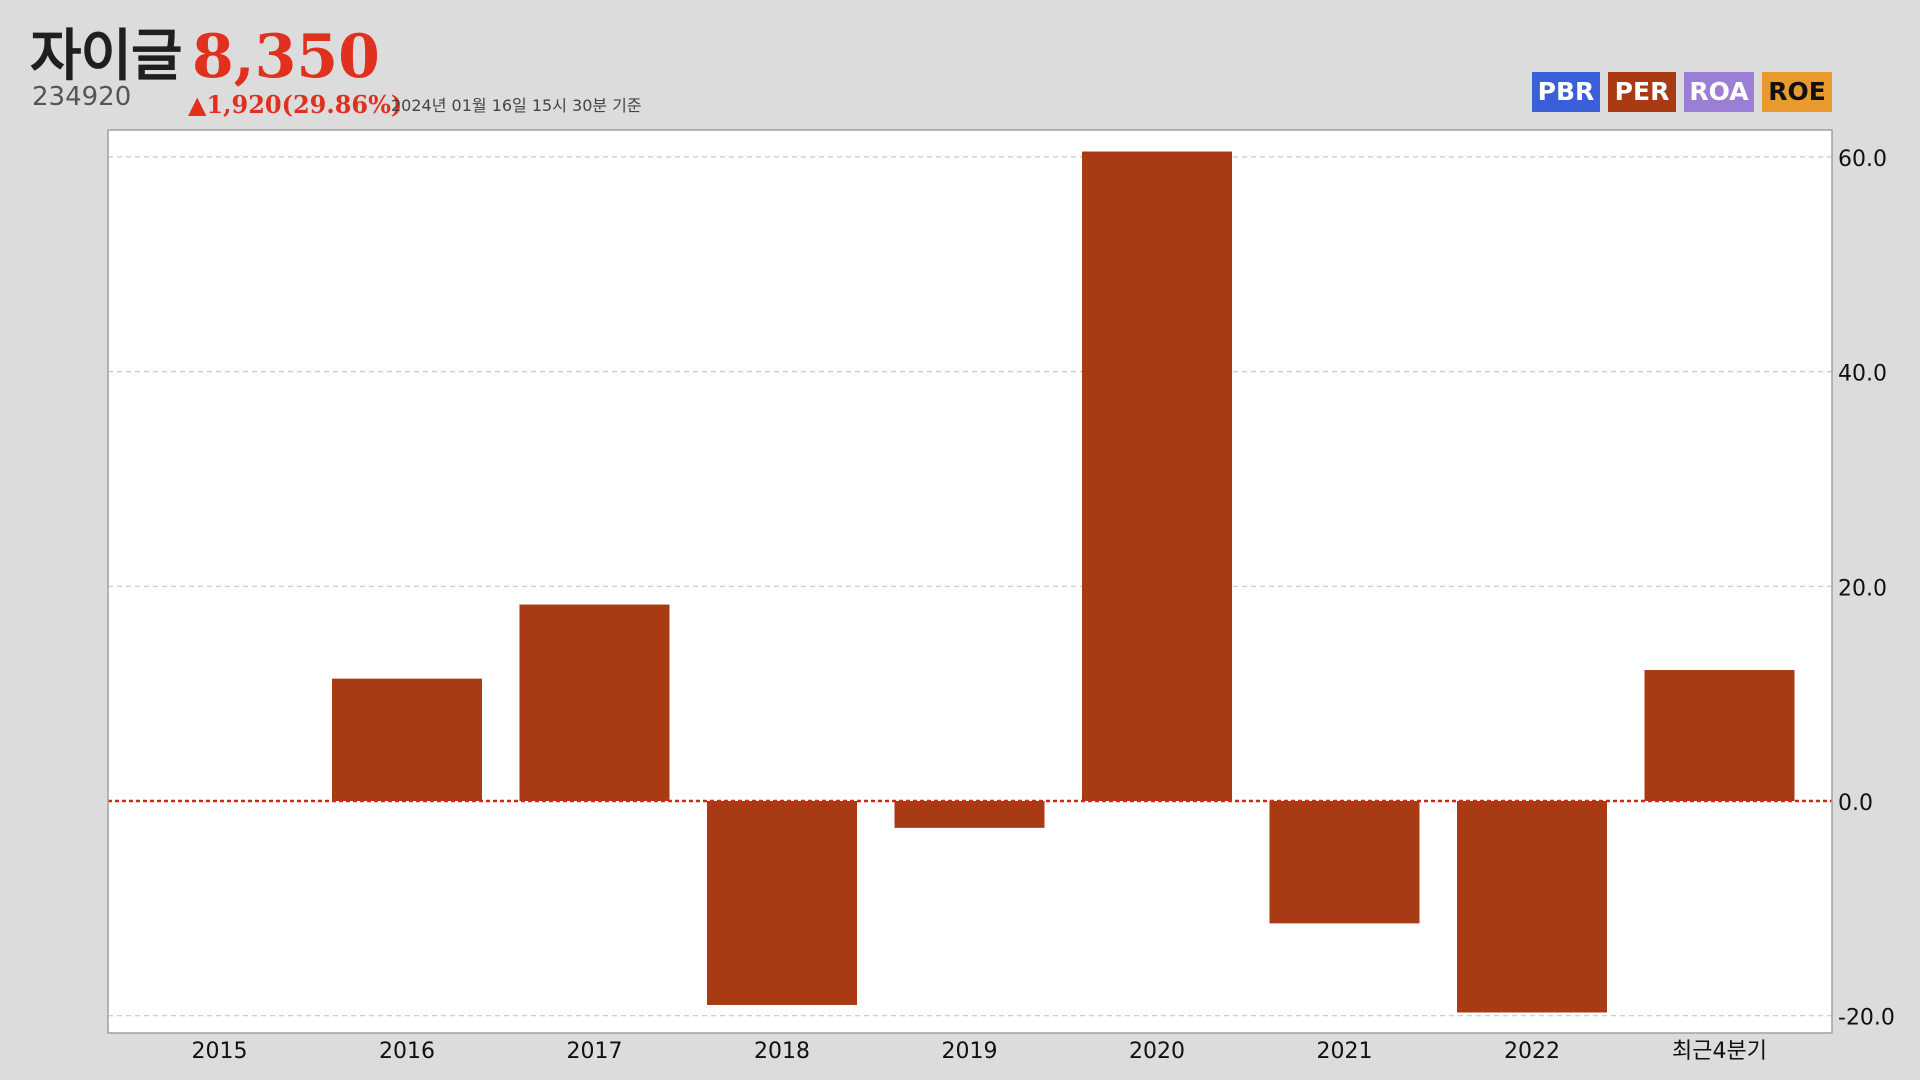 This screenshot has width=1920, height=1080. What do you see at coordinates (295, 104) in the screenshot?
I see `price-change: ▲1,920(29.86%)` at bounding box center [295, 104].